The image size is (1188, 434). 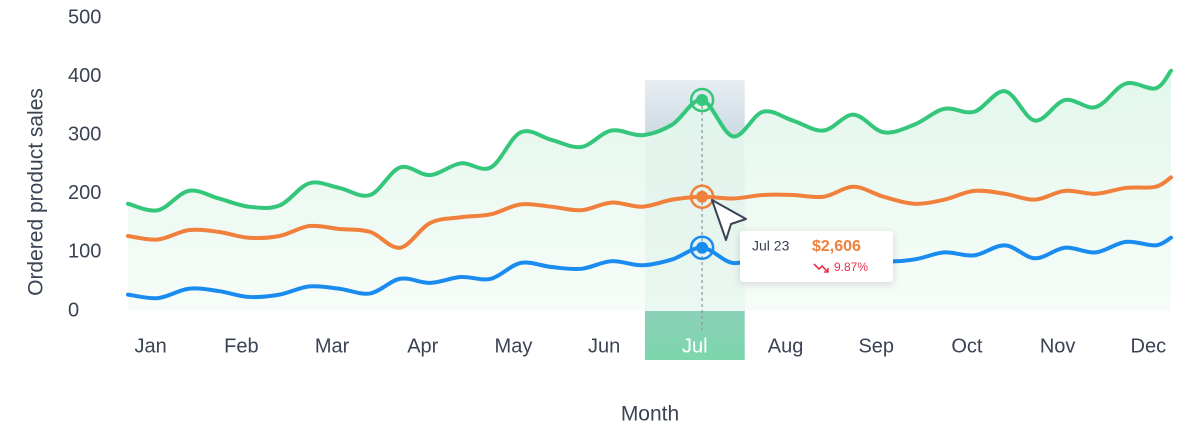 I want to click on cursor, so click(x=729, y=220).